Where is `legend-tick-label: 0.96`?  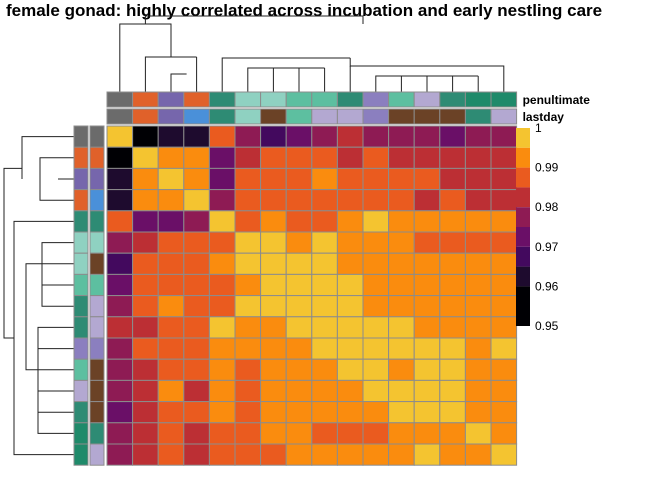
legend-tick-label: 0.96 is located at coordinates (547, 286).